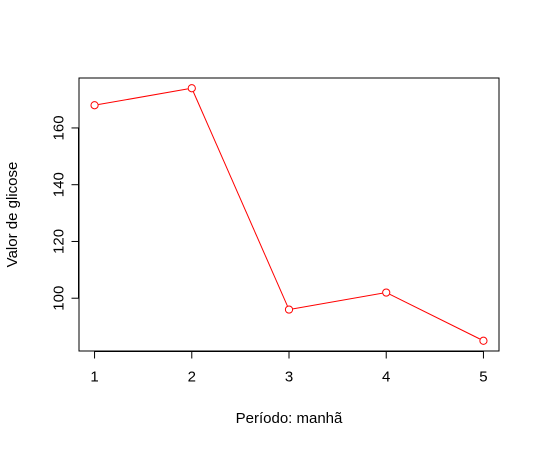  Describe the element at coordinates (65, 213) in the screenshot. I see `y-axis: 100 120 140 160` at that location.